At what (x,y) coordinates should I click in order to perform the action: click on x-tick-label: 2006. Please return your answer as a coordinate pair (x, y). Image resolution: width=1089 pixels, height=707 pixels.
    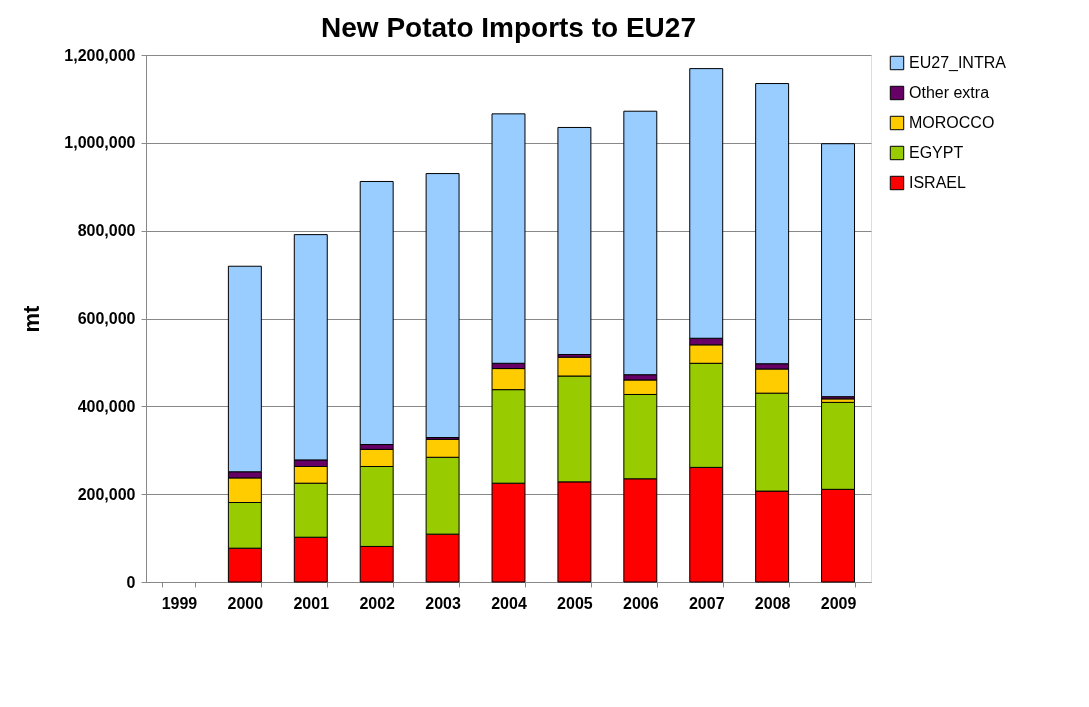
    Looking at the image, I should click on (641, 603).